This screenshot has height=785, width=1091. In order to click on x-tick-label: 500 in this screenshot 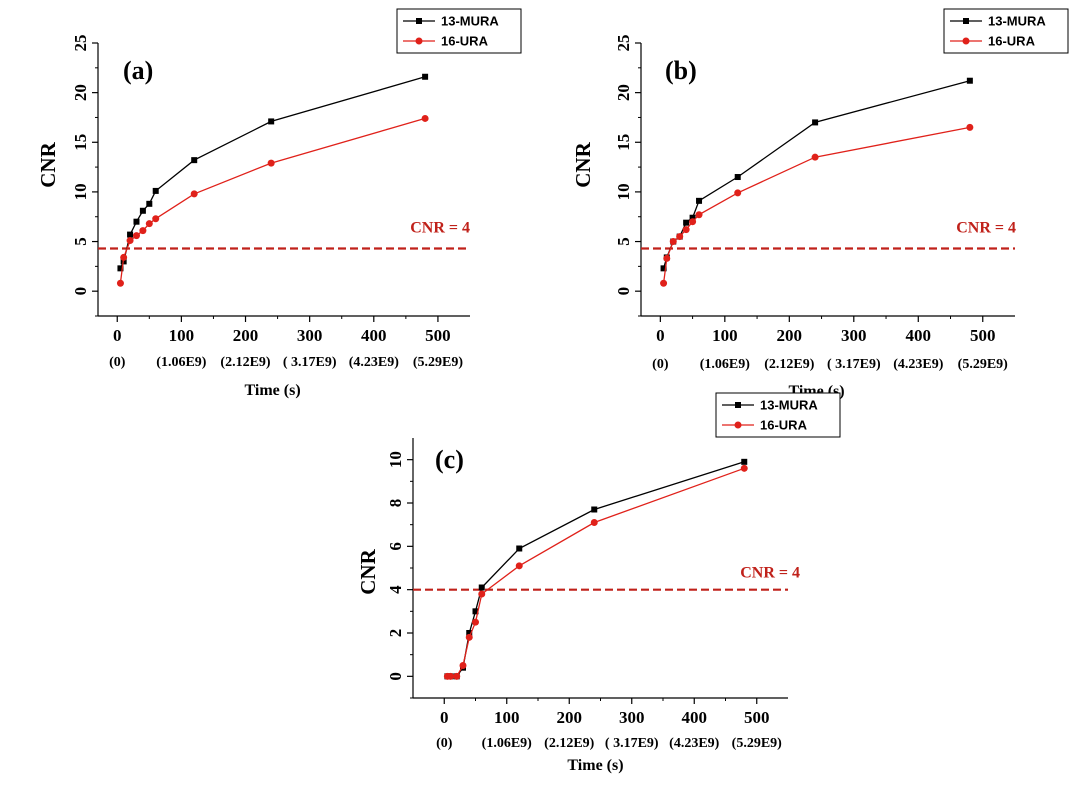, I will do `click(438, 335)`.